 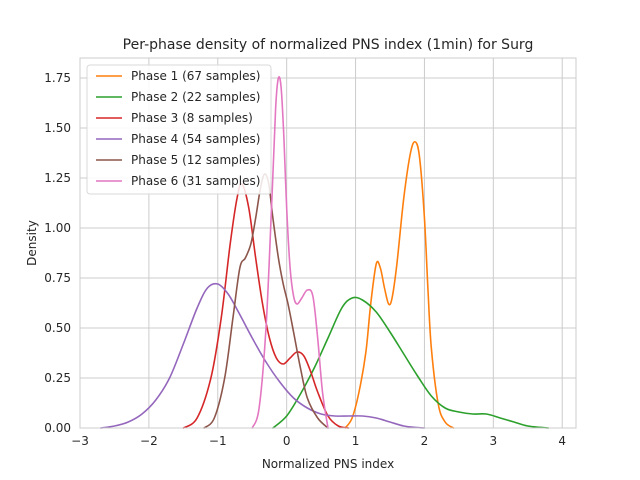 I want to click on x-tick-label: 3, so click(x=494, y=441).